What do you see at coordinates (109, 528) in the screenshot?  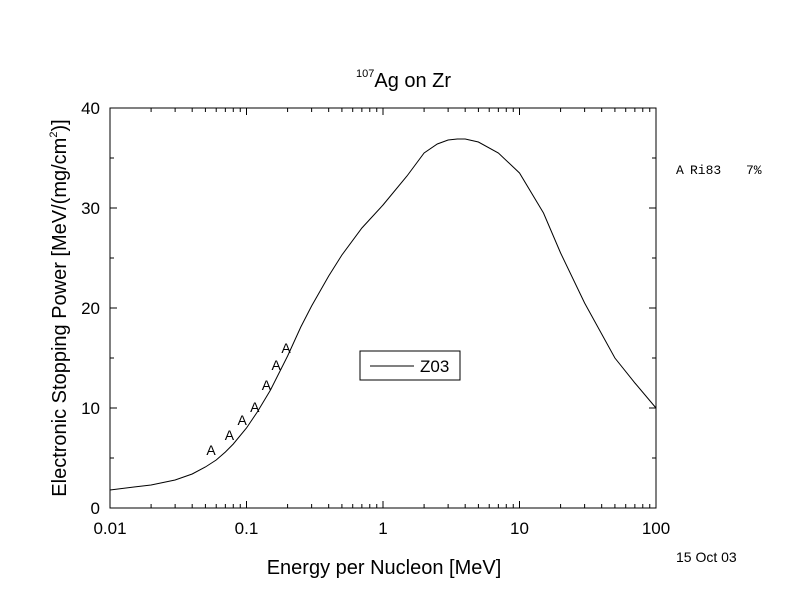 I see `x-tick-label: 0.01` at bounding box center [109, 528].